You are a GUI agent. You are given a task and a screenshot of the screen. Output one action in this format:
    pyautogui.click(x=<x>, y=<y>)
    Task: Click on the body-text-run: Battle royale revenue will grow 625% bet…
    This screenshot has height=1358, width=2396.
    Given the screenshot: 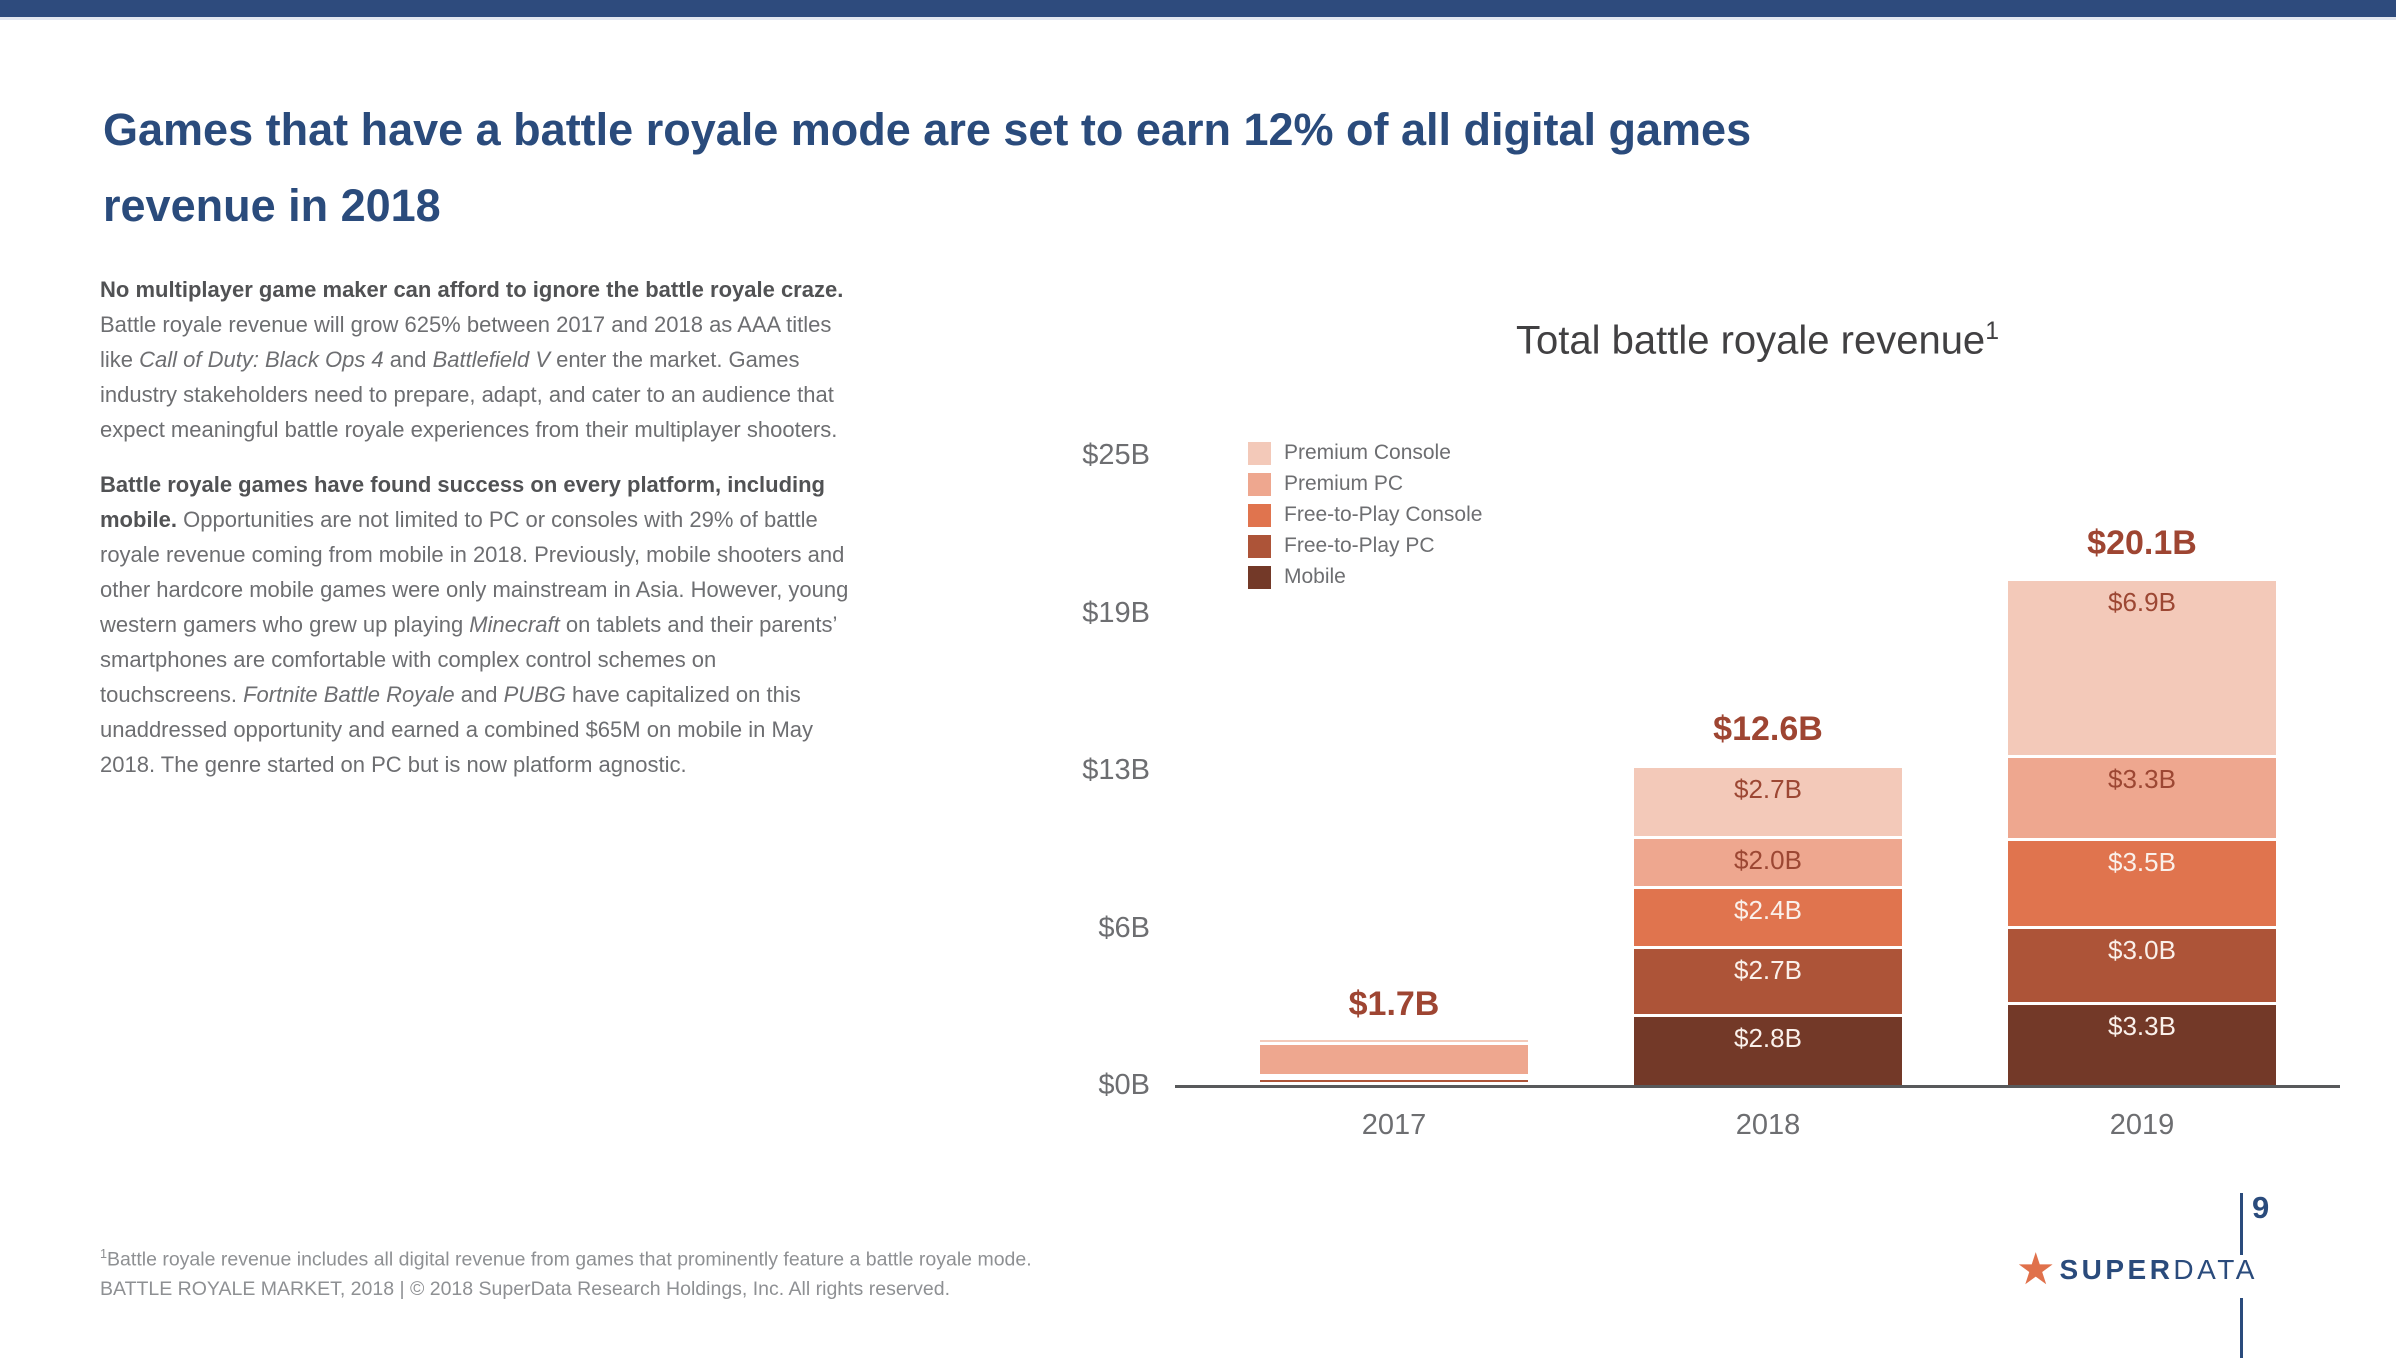 What is the action you would take?
    pyautogui.click(x=466, y=342)
    